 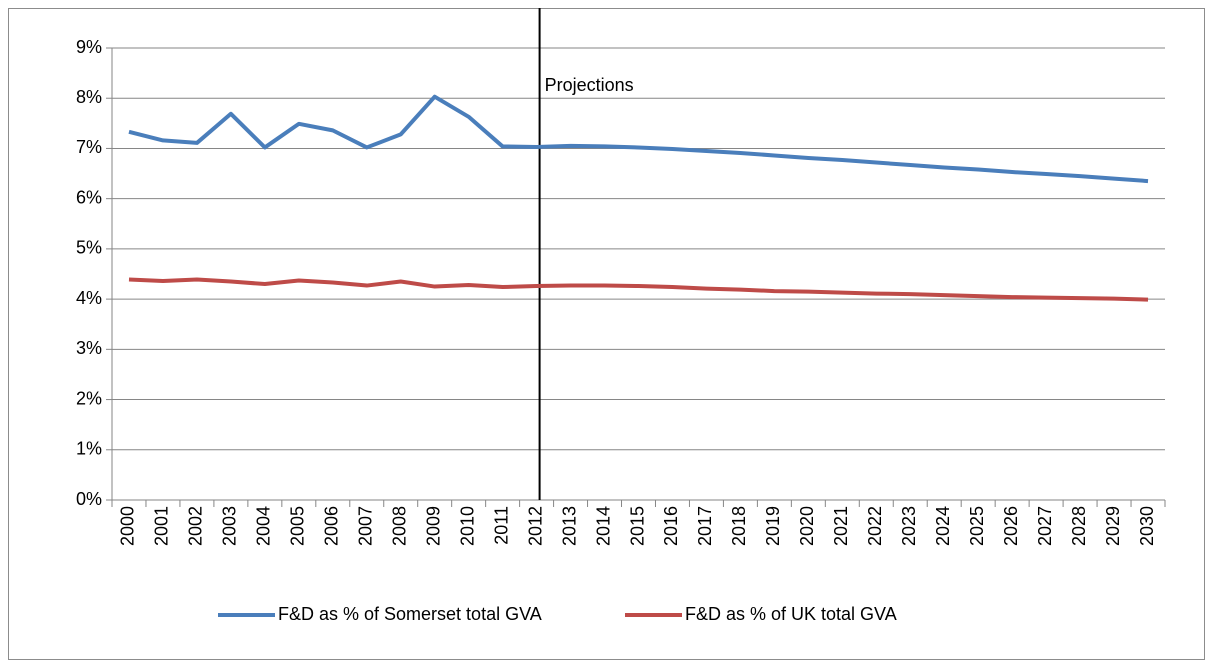 I want to click on x-tick-label: 2027, so click(x=1045, y=526).